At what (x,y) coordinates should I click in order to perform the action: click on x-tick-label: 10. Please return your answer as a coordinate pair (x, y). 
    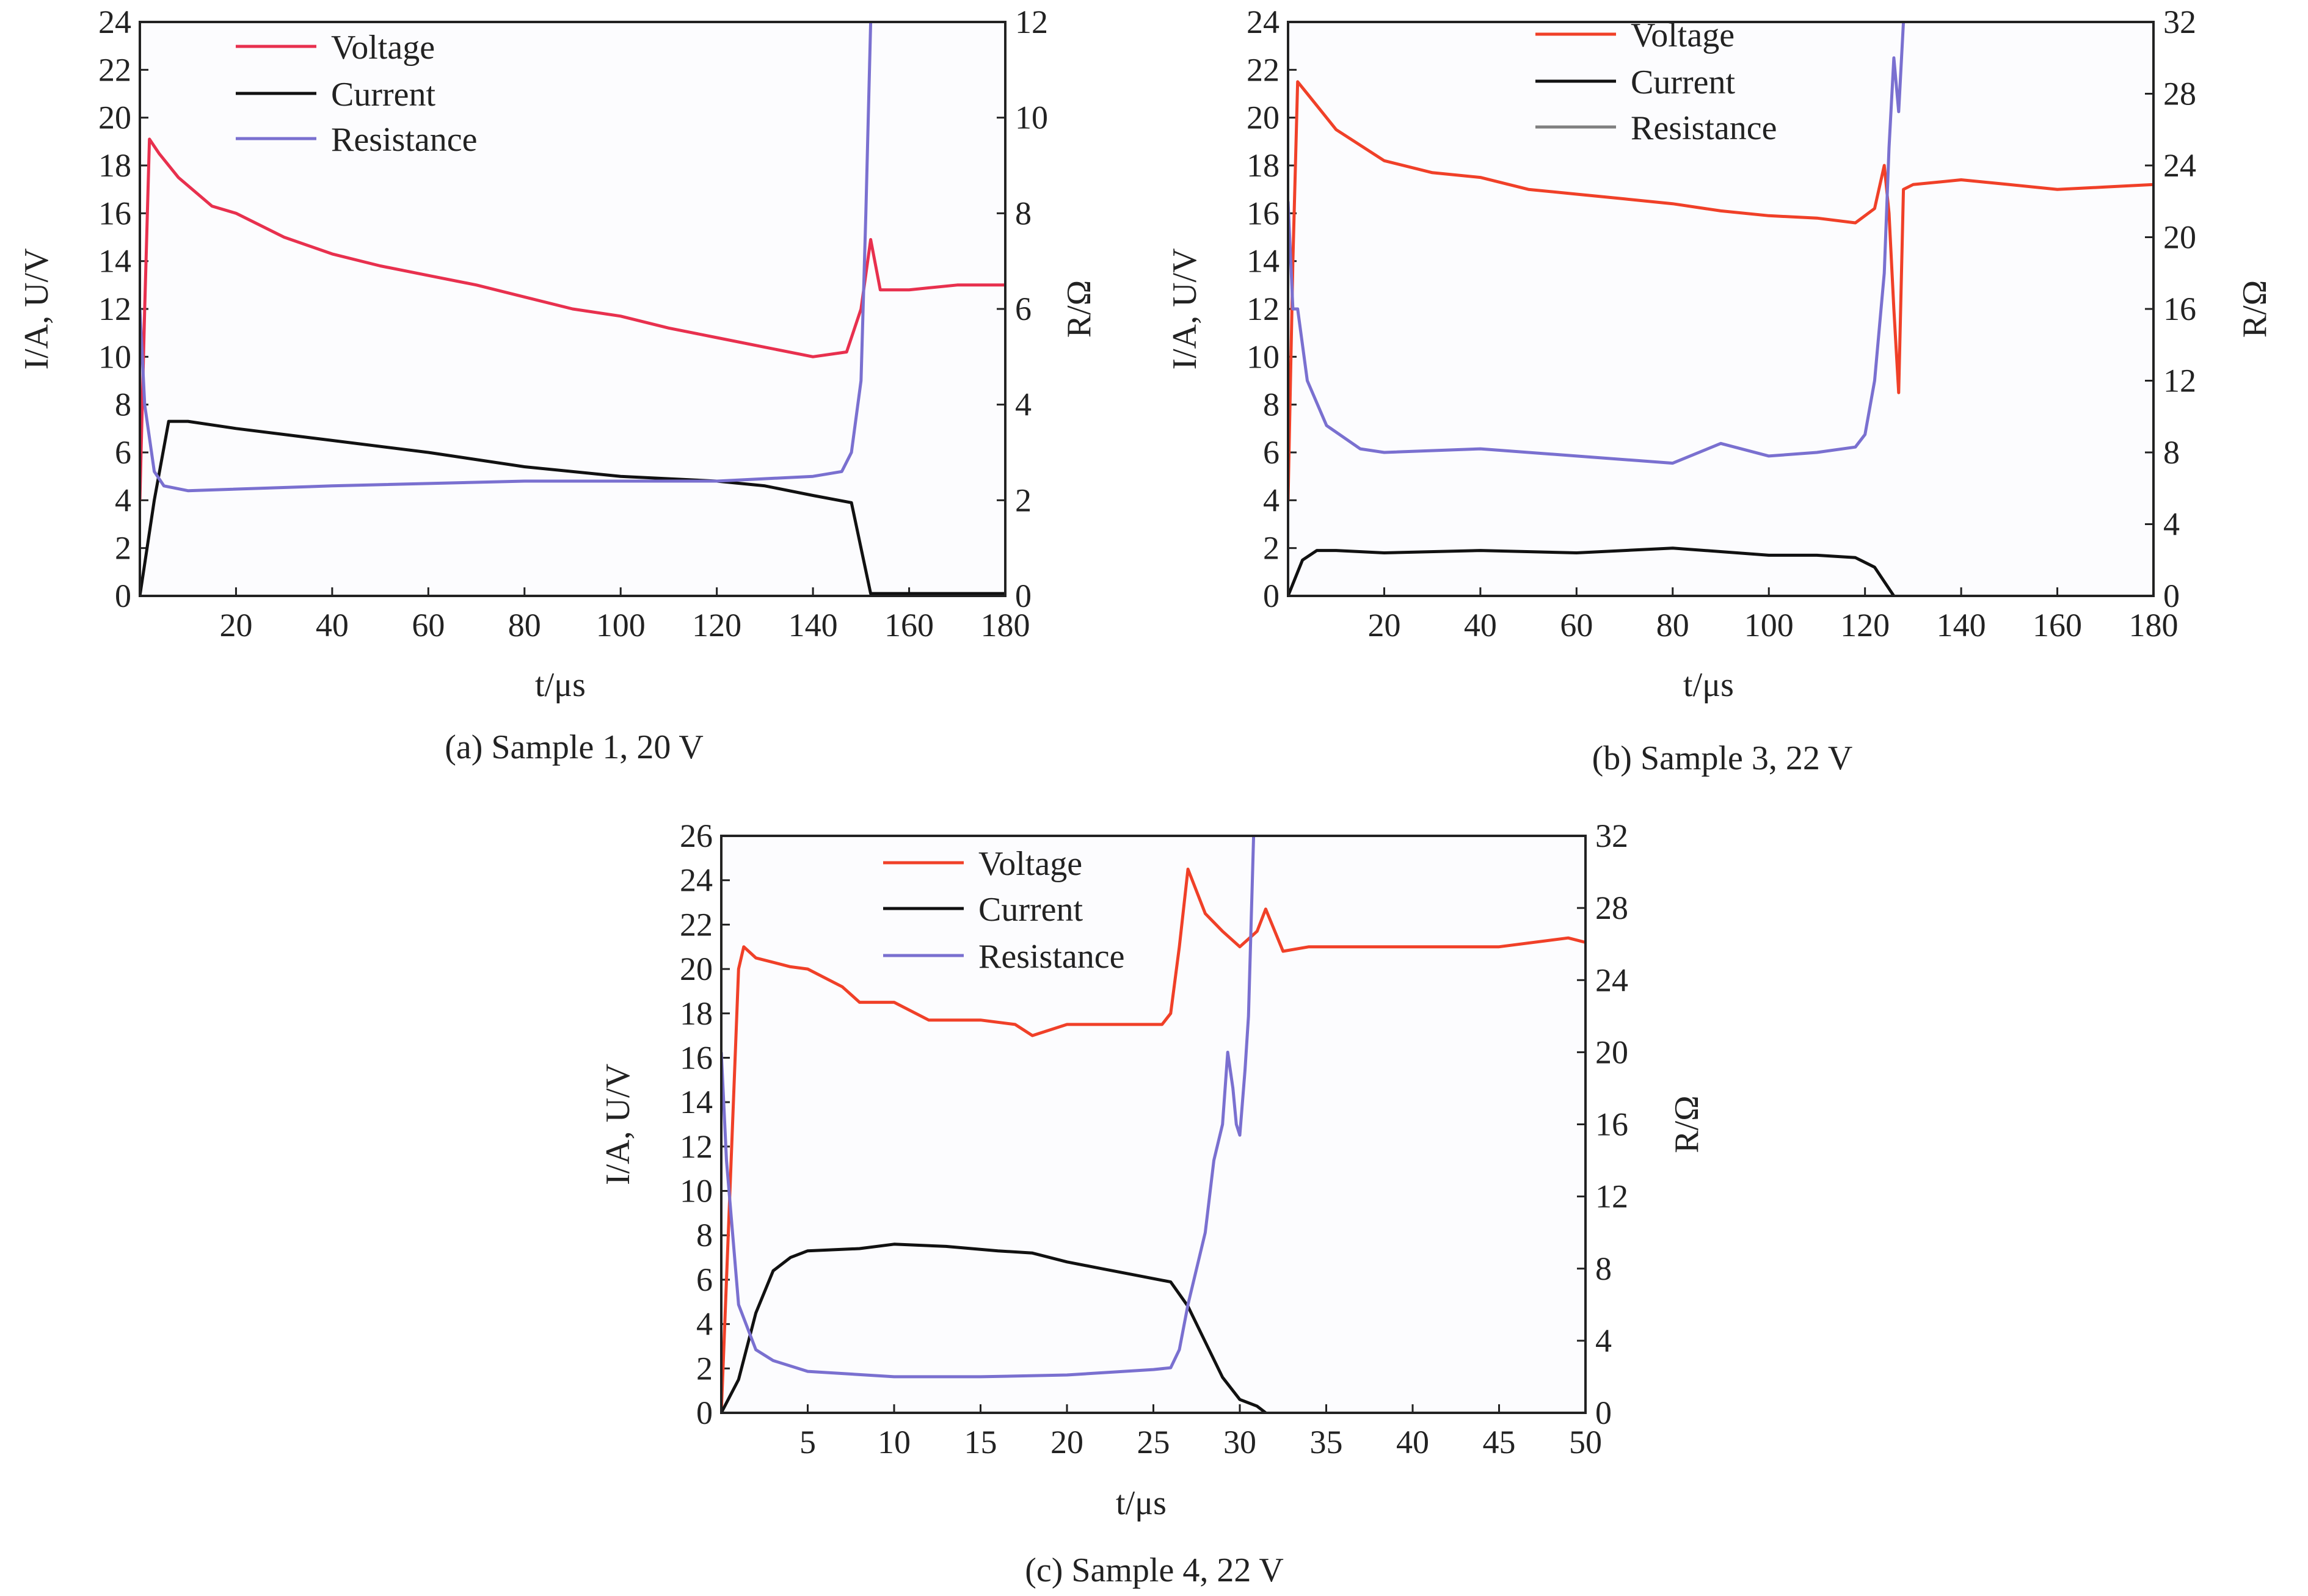
    Looking at the image, I should click on (895, 1442).